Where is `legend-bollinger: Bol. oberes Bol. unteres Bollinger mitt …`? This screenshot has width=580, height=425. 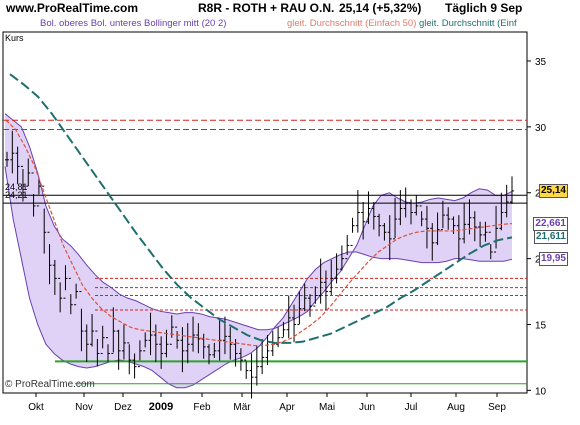 legend-bollinger: Bol. oberes Bol. unteres Bollinger mitt … is located at coordinates (133, 23).